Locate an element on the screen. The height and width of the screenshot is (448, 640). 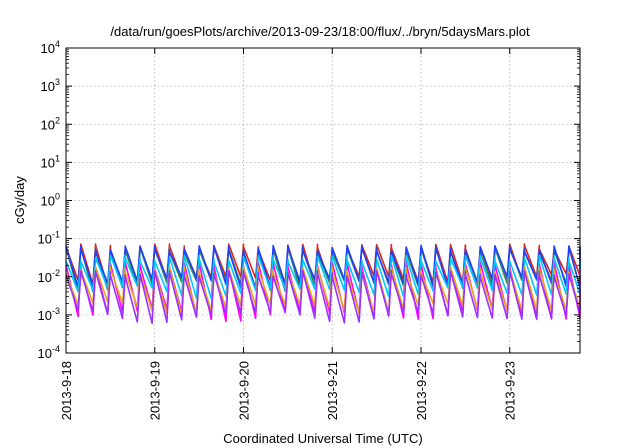
y-tick-label: 10² is located at coordinates (50, 123).